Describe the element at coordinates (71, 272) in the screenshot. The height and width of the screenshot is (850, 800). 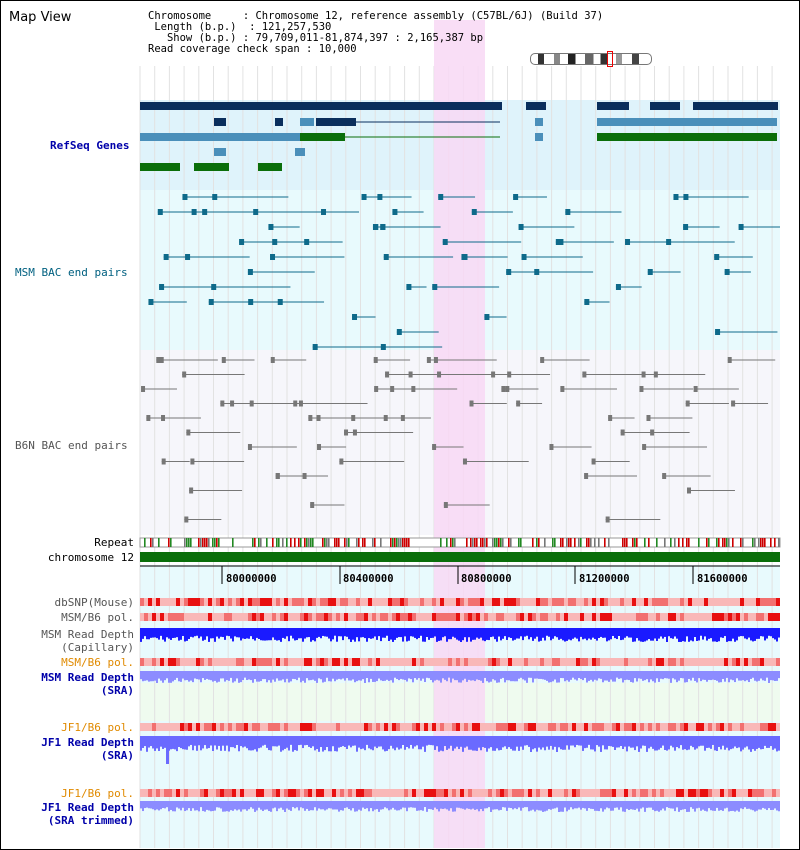
I see `track-label-msm-bac: MSM BAC end pairs` at that location.